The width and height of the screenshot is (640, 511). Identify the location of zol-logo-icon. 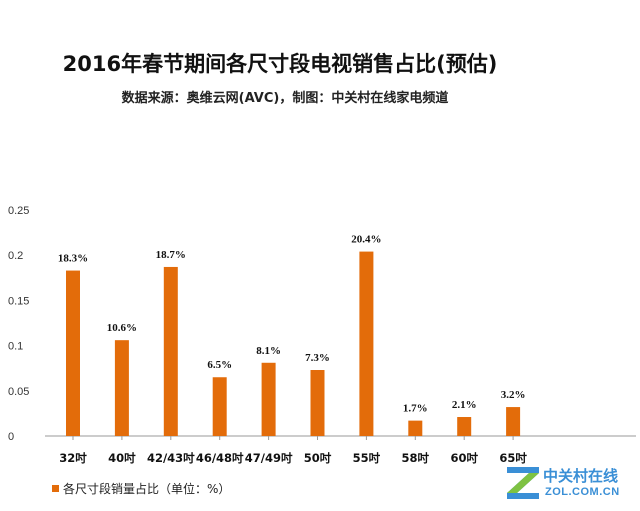
(523, 483).